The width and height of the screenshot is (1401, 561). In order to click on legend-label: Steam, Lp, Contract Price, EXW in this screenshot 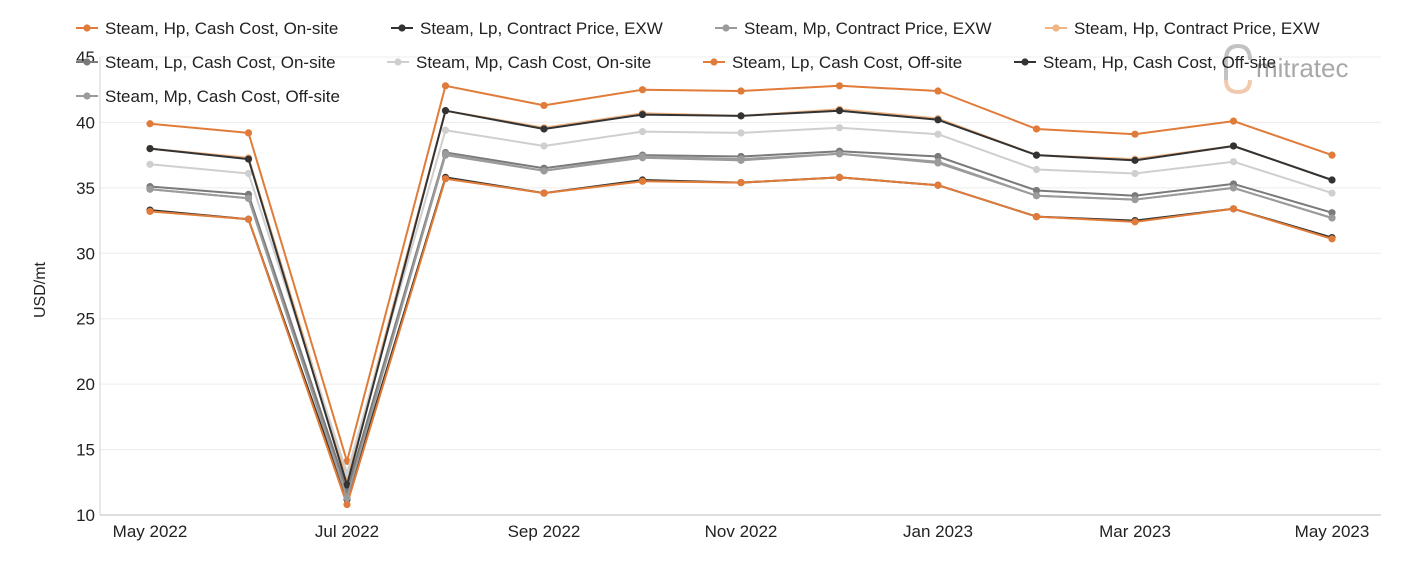, I will do `click(541, 28)`.